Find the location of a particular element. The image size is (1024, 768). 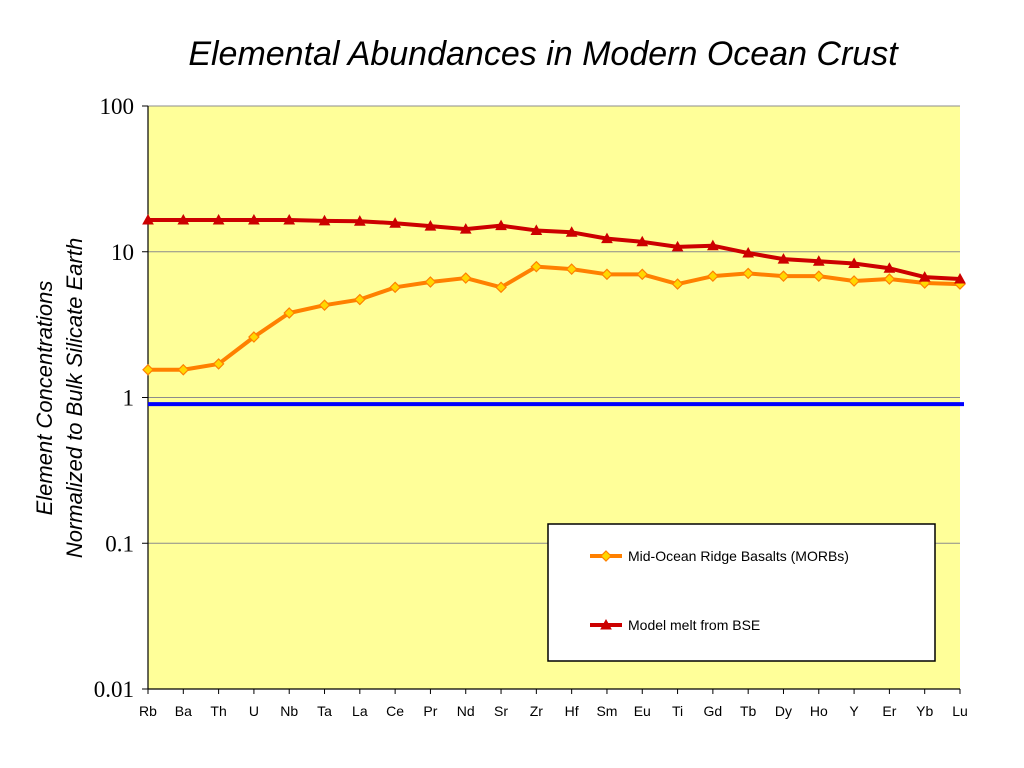

x-tick-label: Dy is located at coordinates (783, 711).